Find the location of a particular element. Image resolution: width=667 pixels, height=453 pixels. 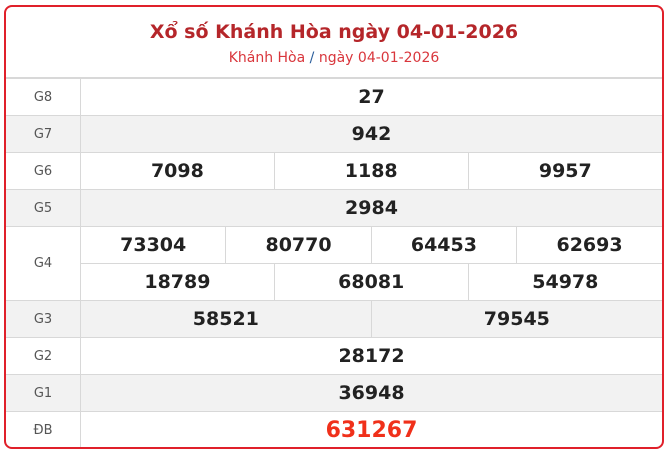

row-g6: G6 7098 1188 9957 is located at coordinates (334, 171).